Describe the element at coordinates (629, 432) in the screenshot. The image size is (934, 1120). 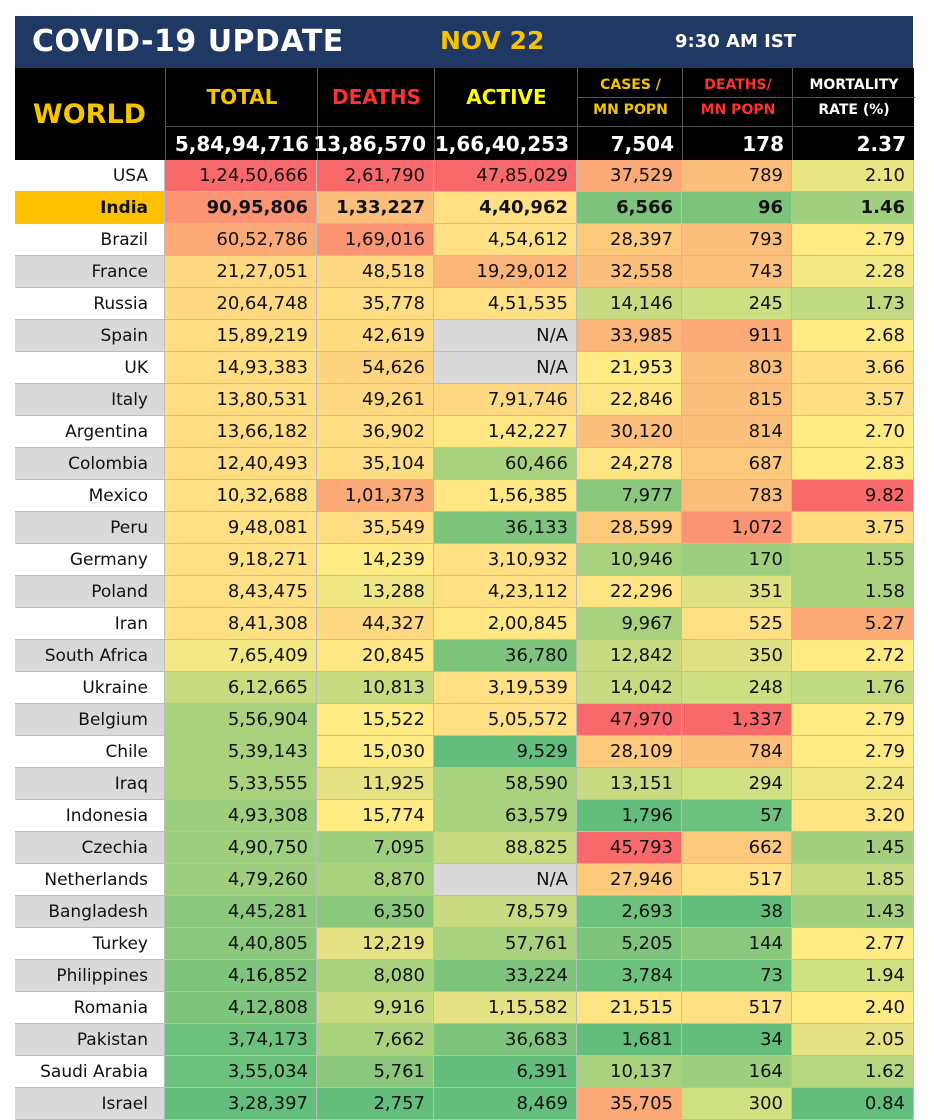
I see `cases-per-mn-cell: 30,120` at that location.